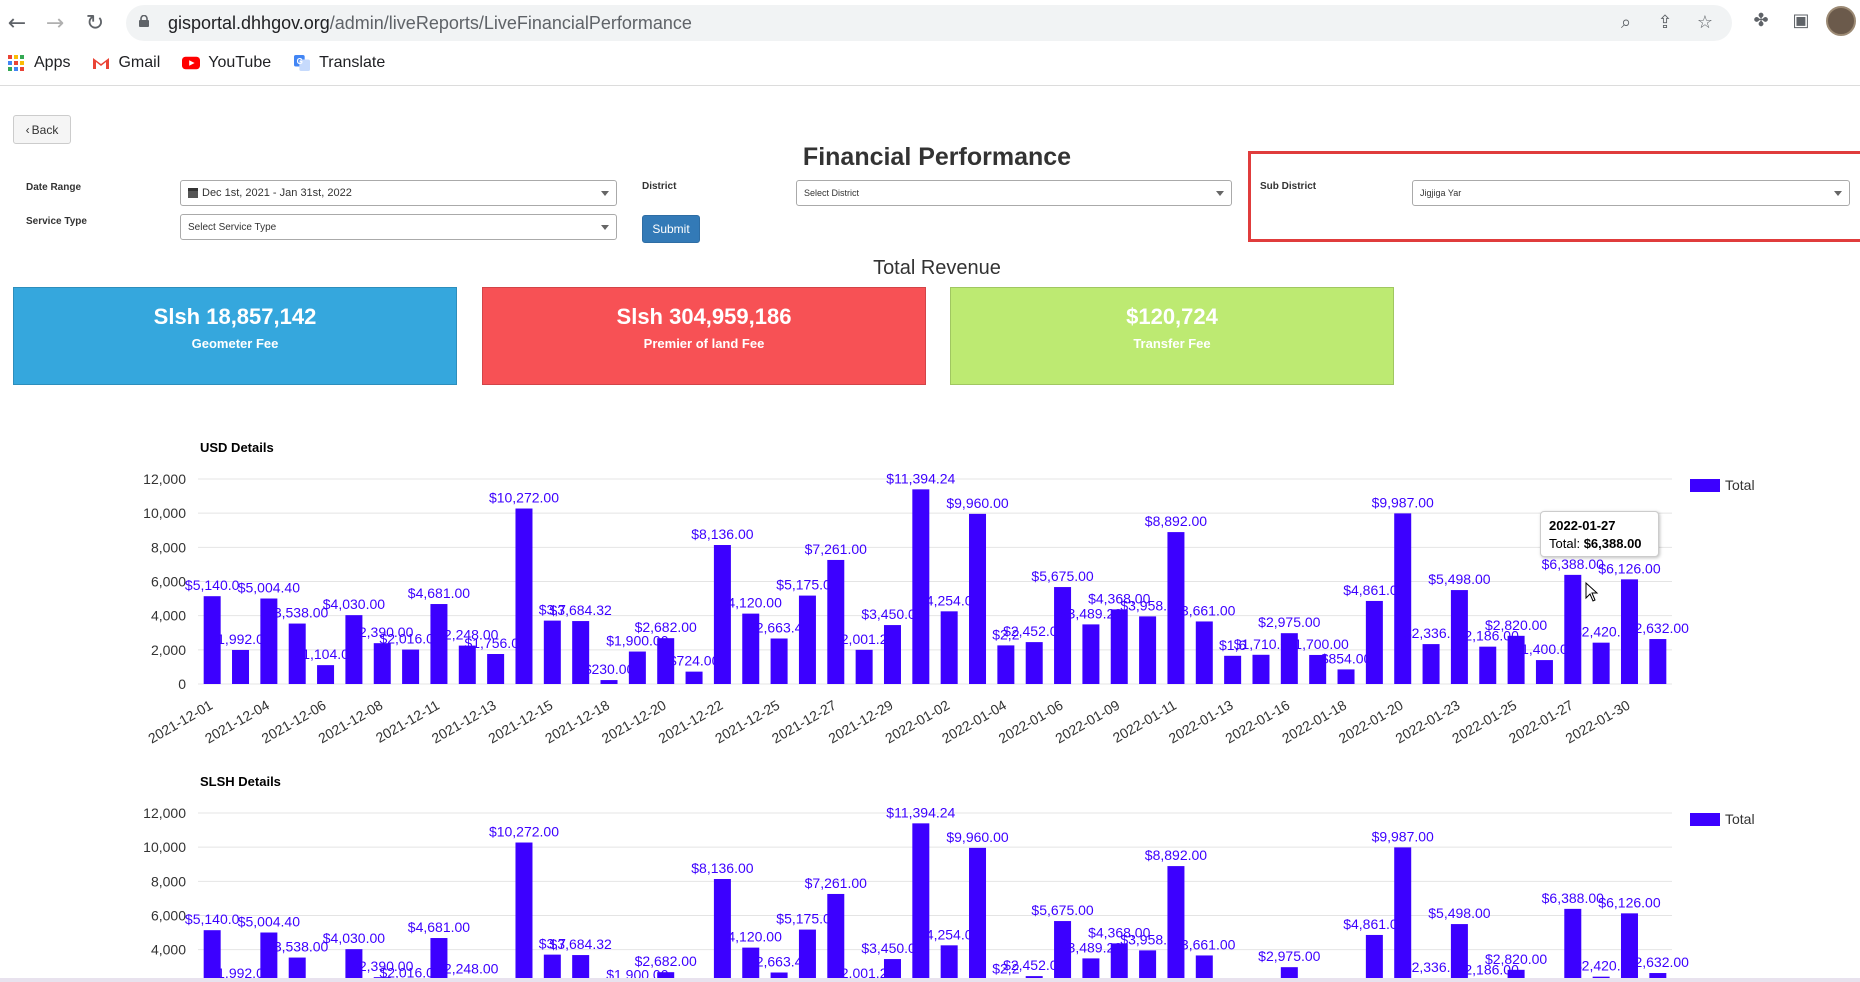  Describe the element at coordinates (382, 632) in the screenshot. I see `data-label: $2,390.00` at that location.